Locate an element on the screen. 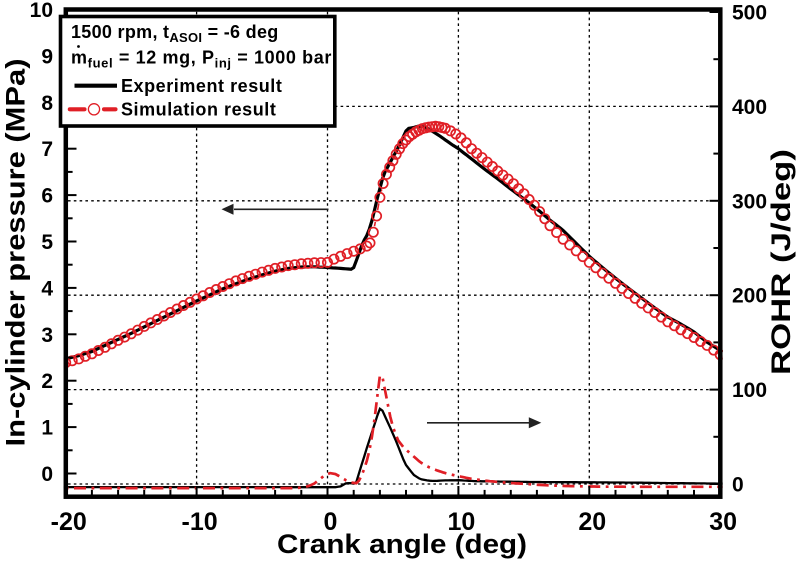 This screenshot has width=800, height=561. svg-text: mfuel = 12 mg, Pinj = 1000 bar is located at coordinates (201, 59).